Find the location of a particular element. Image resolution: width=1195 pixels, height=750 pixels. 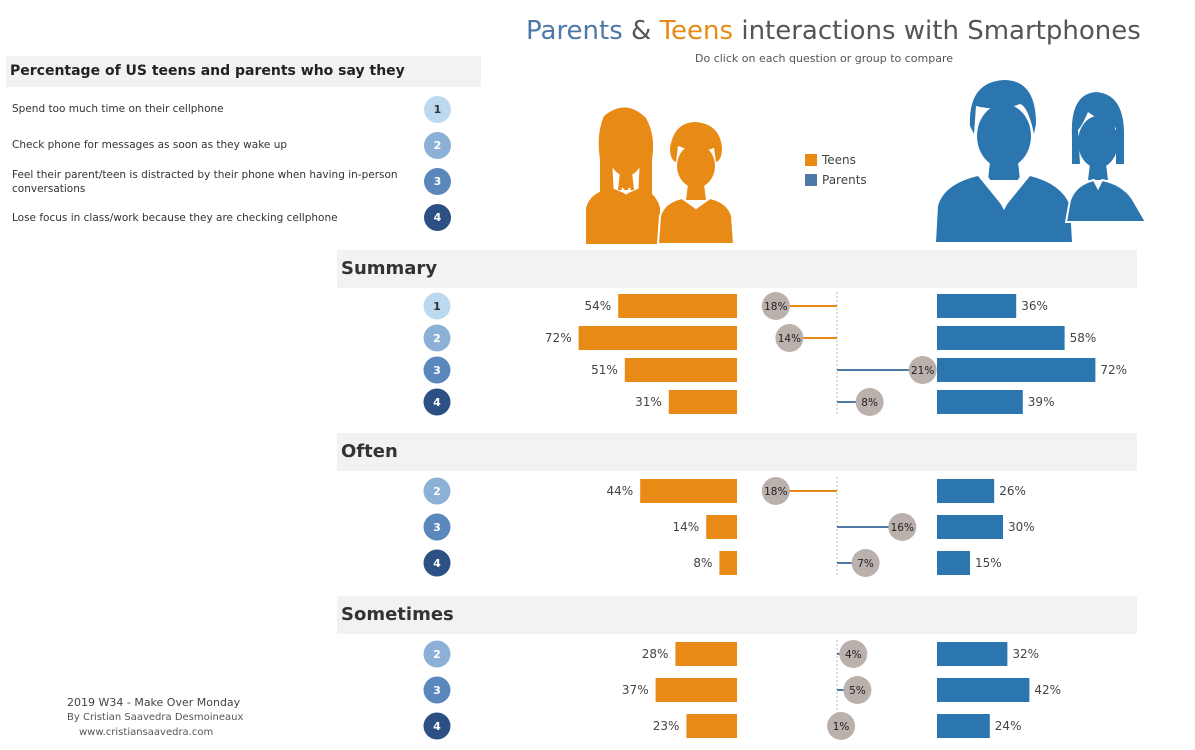

legend-teens-label: Teens is located at coordinates (839, 160).